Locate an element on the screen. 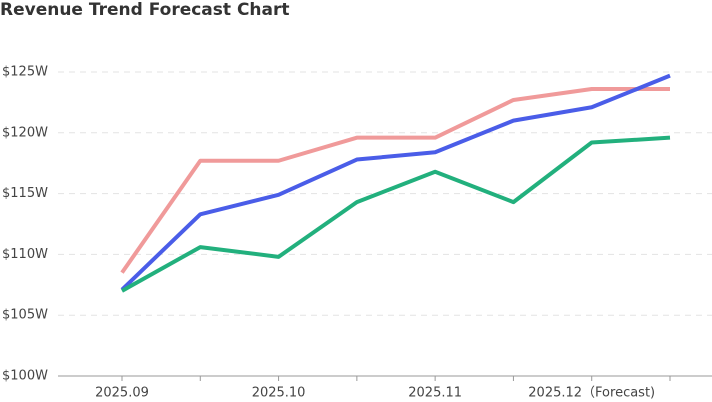  y-tick-label: $105W is located at coordinates (25, 315).